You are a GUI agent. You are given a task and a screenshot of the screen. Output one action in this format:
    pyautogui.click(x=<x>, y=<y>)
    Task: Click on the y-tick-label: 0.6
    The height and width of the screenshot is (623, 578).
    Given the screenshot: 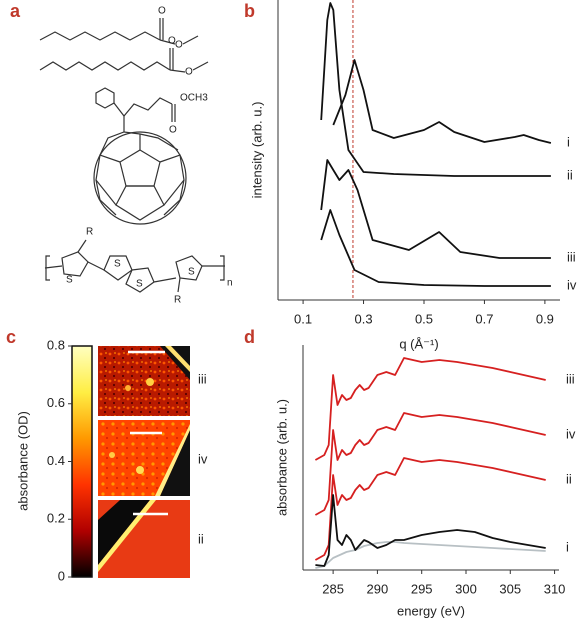 What is the action you would take?
    pyautogui.click(x=56, y=402)
    